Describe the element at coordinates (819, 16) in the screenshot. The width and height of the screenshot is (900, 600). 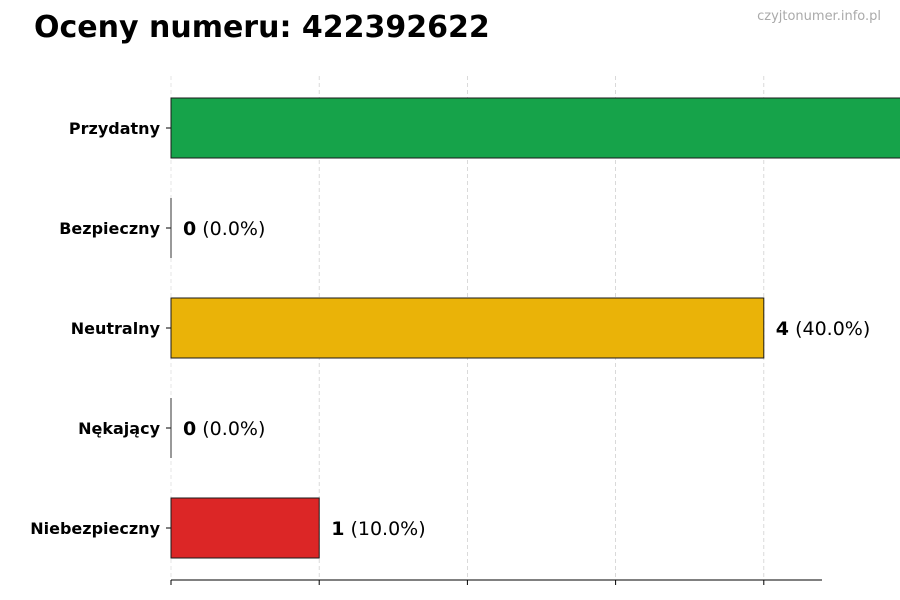
I see `watermark: czyjtonumer.info.pl` at that location.